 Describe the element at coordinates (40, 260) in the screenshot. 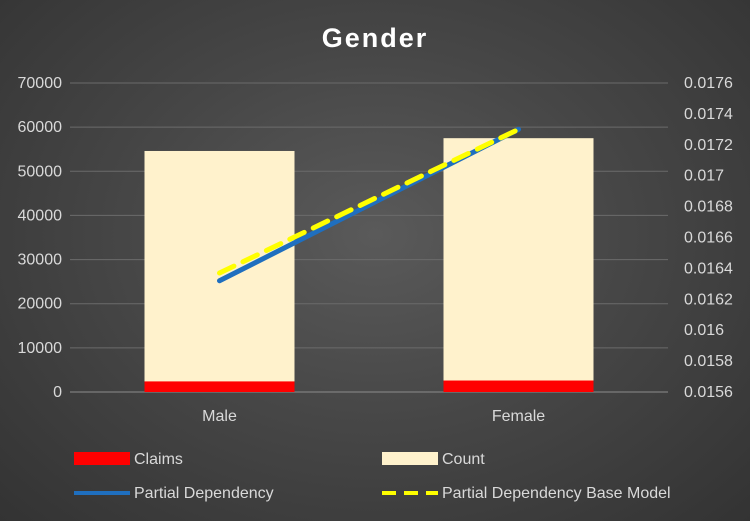

I see `y-tick-label: 30000` at that location.